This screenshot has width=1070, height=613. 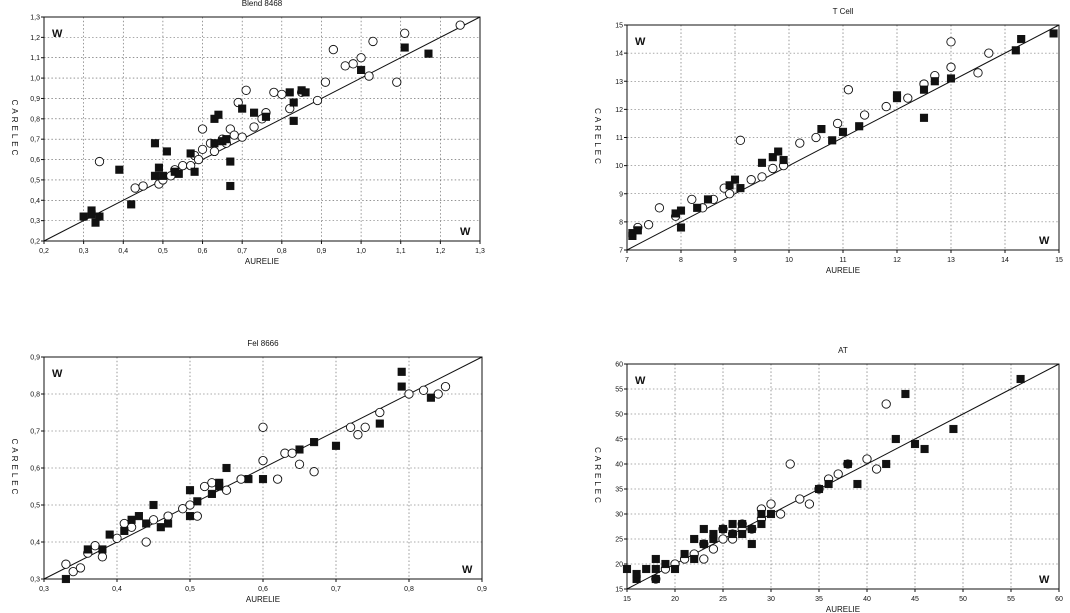 What do you see at coordinates (619, 365) in the screenshot?
I see `y-tick-label: 60` at bounding box center [619, 365].